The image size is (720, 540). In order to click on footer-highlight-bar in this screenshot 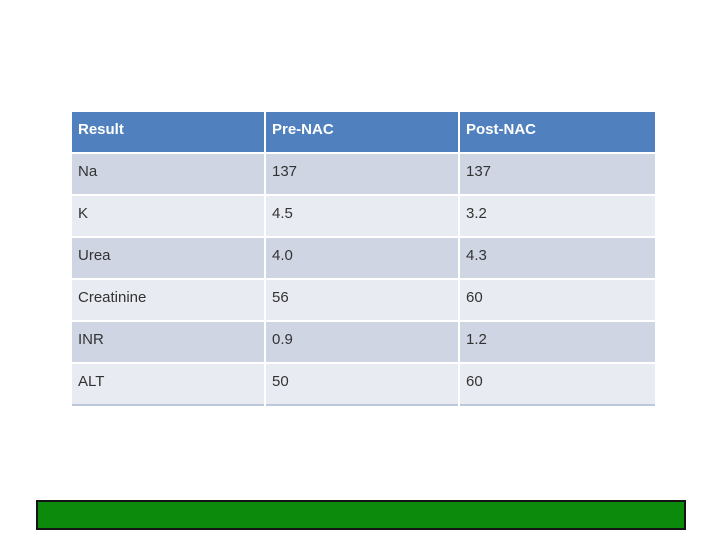, I will do `click(361, 515)`.